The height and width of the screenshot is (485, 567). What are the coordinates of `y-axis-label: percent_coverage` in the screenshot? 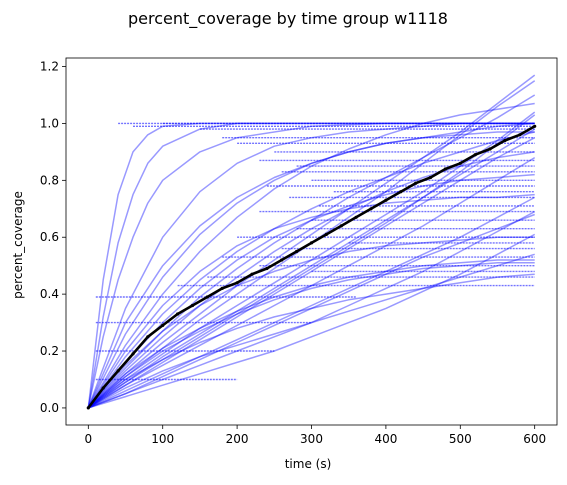 It's located at (18, 245).